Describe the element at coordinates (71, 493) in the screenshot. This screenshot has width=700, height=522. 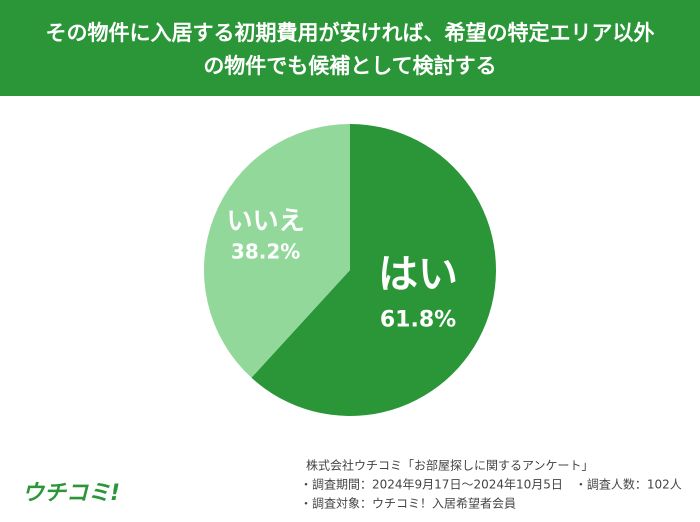
I see `logo: ウチコミ!` at that location.